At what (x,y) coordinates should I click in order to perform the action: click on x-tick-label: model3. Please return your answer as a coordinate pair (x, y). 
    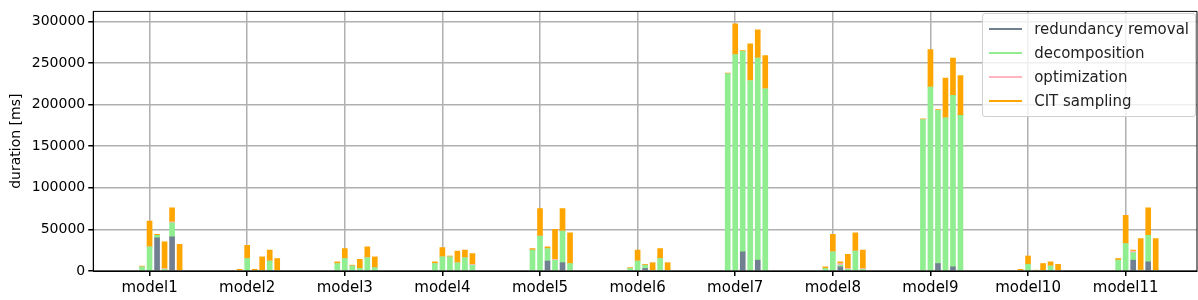
    Looking at the image, I should click on (344, 286).